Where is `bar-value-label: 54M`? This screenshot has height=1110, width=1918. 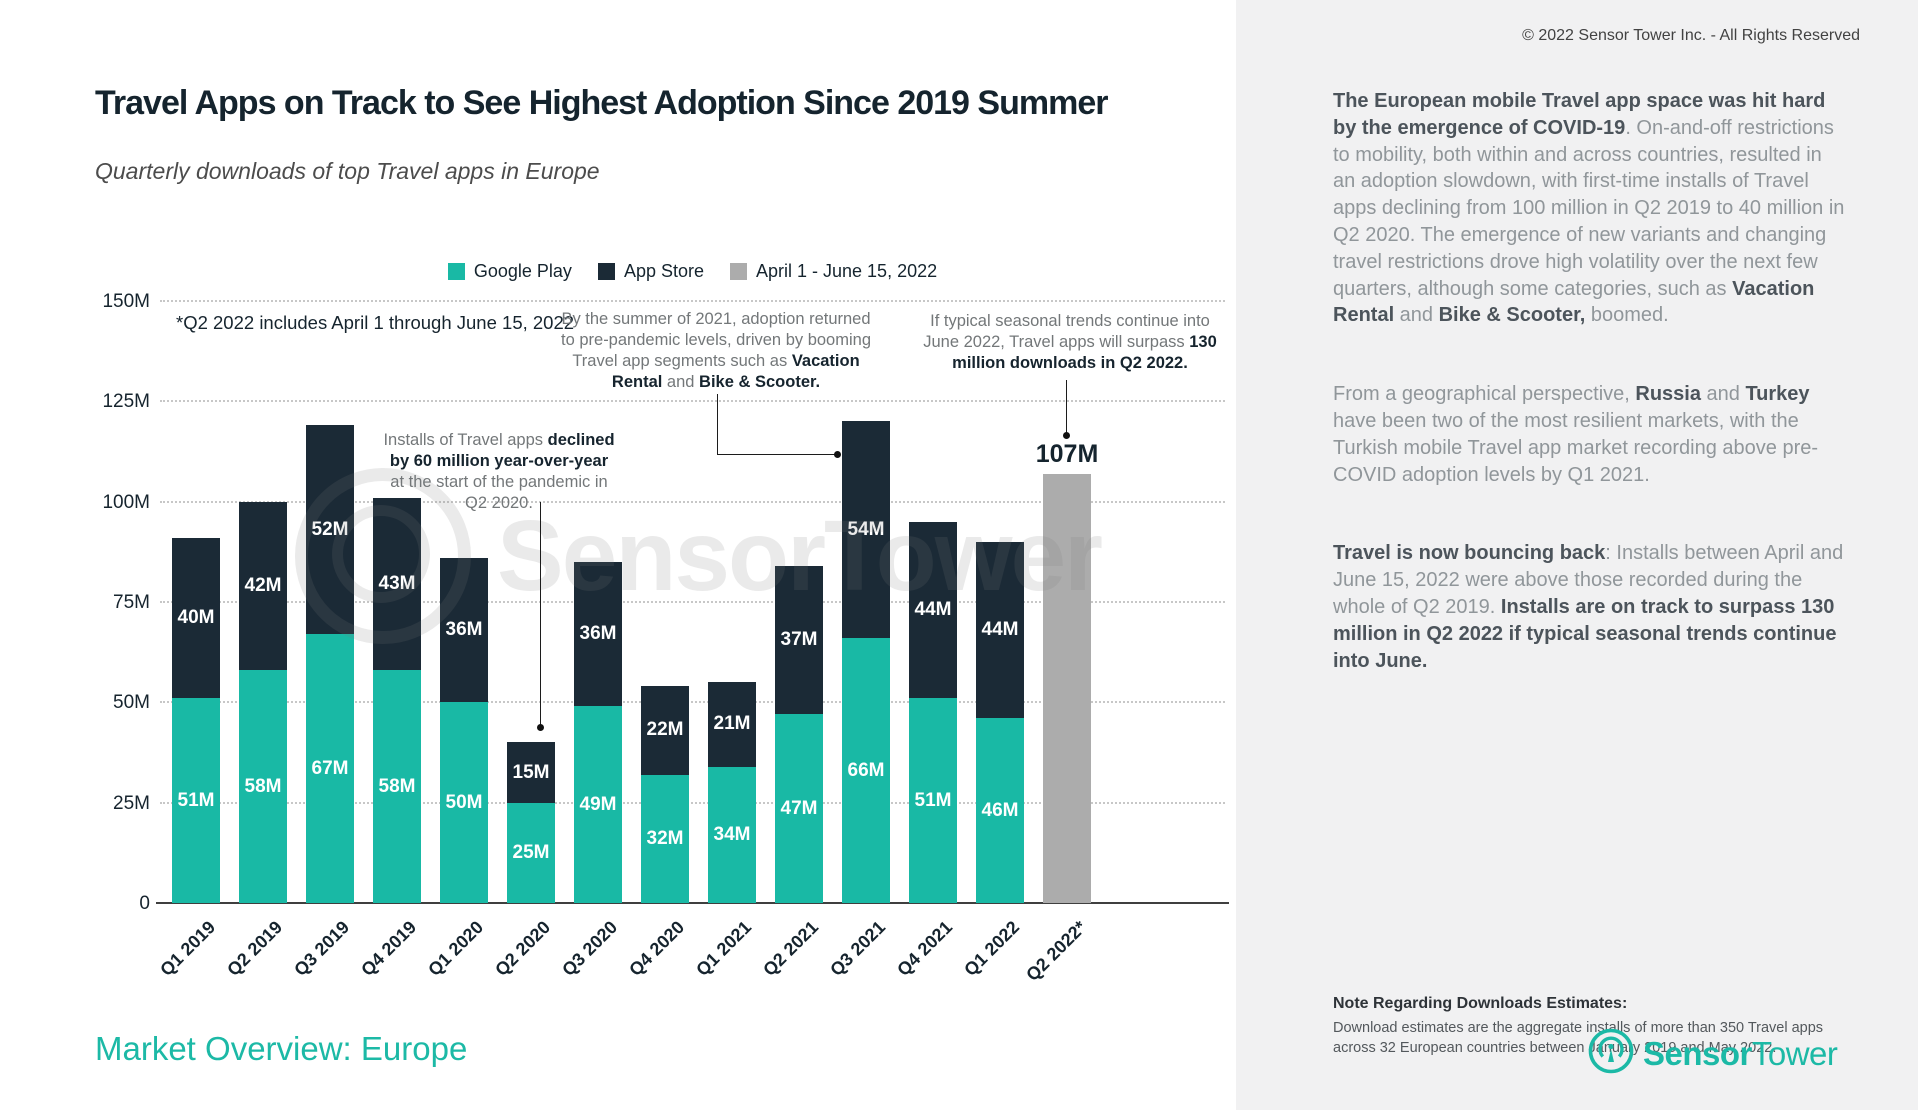
bar-value-label: 54M is located at coordinates (866, 529).